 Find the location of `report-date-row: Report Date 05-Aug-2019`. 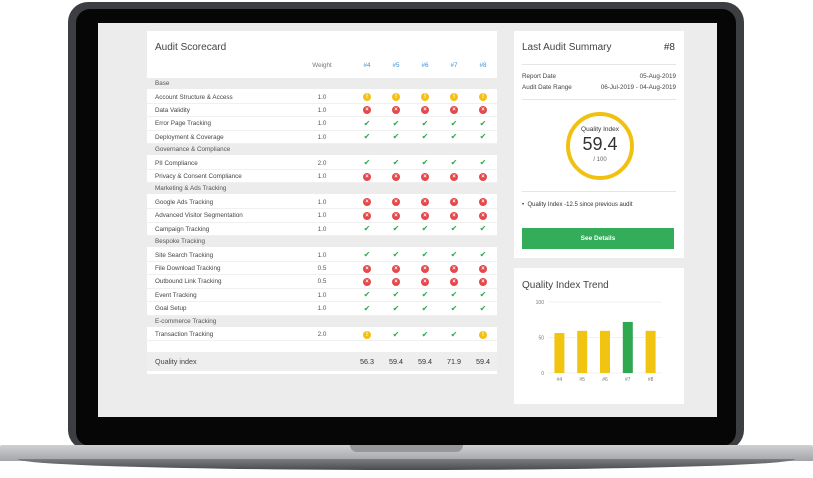

report-date-row: Report Date 05-Aug-2019 is located at coordinates (599, 76).